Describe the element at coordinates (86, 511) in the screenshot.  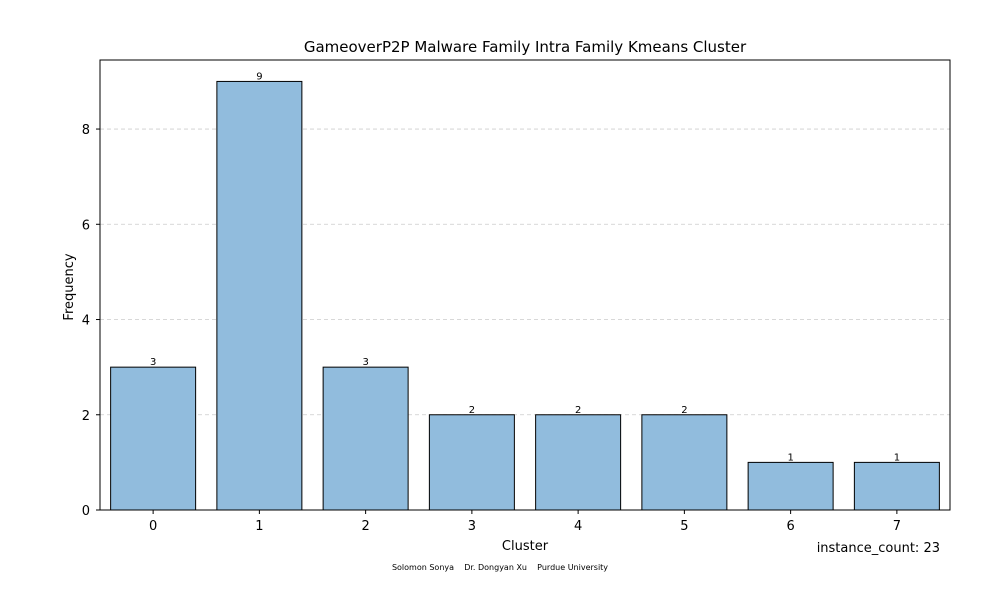
I see `y-tick-label-0: 0` at that location.